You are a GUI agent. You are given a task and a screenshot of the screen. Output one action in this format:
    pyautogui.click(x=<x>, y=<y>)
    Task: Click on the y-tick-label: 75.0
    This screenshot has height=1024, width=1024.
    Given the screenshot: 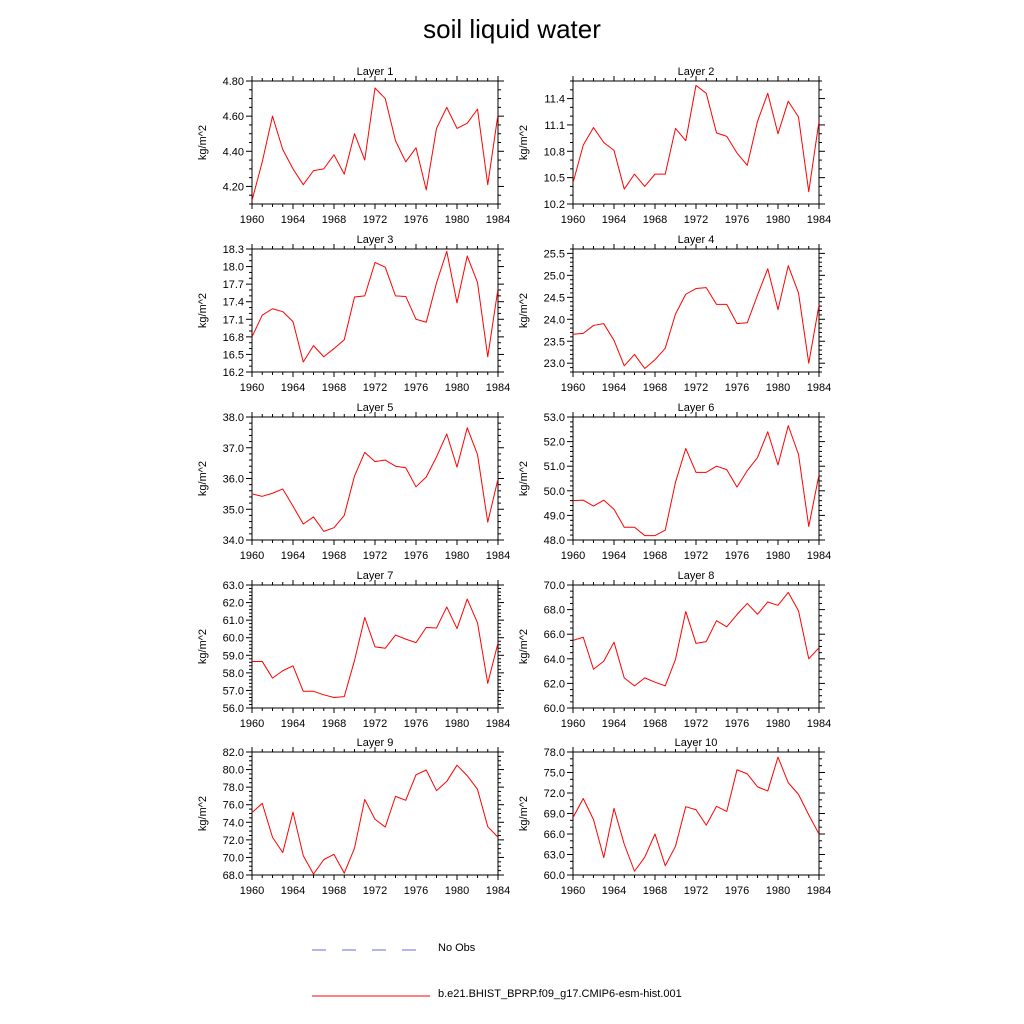 What is the action you would take?
    pyautogui.click(x=554, y=774)
    